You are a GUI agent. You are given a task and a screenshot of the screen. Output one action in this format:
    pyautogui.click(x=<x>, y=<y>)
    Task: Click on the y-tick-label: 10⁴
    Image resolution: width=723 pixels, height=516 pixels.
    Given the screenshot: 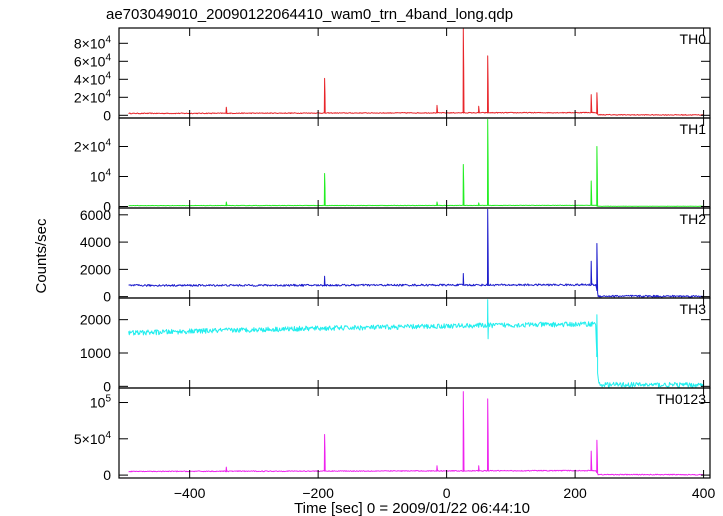 What is the action you would take?
    pyautogui.click(x=101, y=176)
    